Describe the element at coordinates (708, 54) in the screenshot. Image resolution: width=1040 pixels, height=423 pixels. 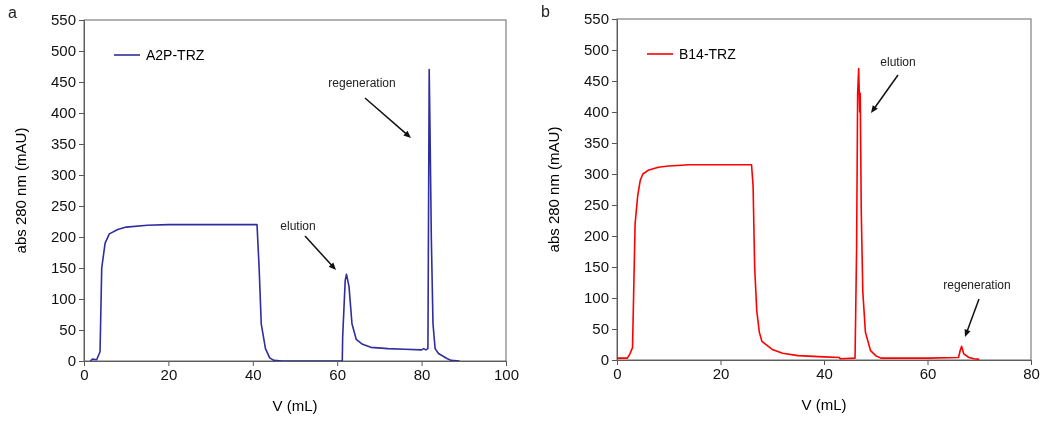
I see `legend-label: B14-TRZ` at that location.